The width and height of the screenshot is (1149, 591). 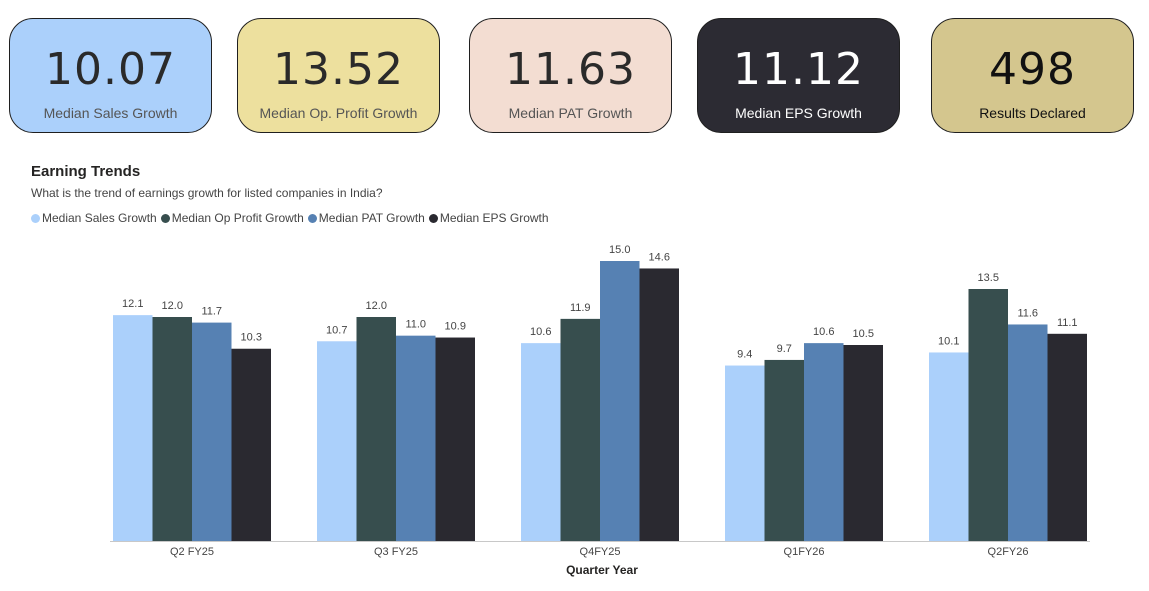 What do you see at coordinates (659, 257) in the screenshot?
I see `data-label: 14.6` at bounding box center [659, 257].